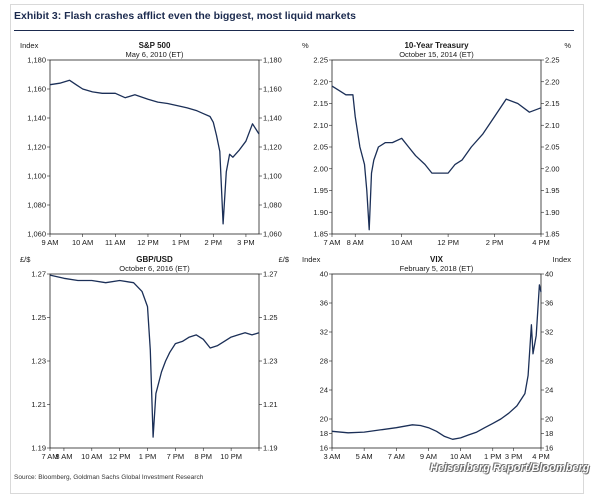 Image resolution: width=594 pixels, height=500 pixels. I want to click on y-tick-label: 1.25, so click(270, 317).